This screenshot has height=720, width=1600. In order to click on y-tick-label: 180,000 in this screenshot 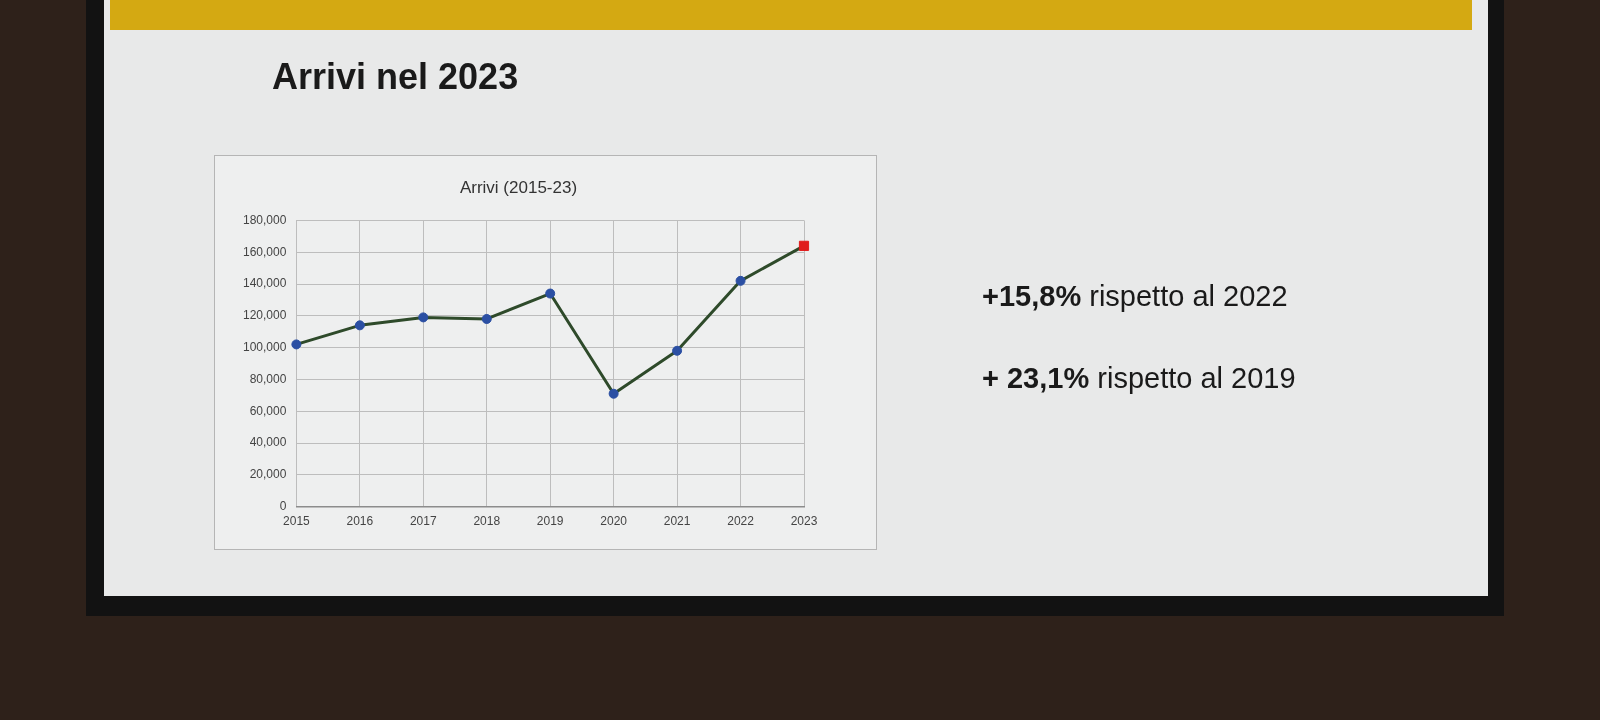, I will do `click(264, 219)`.